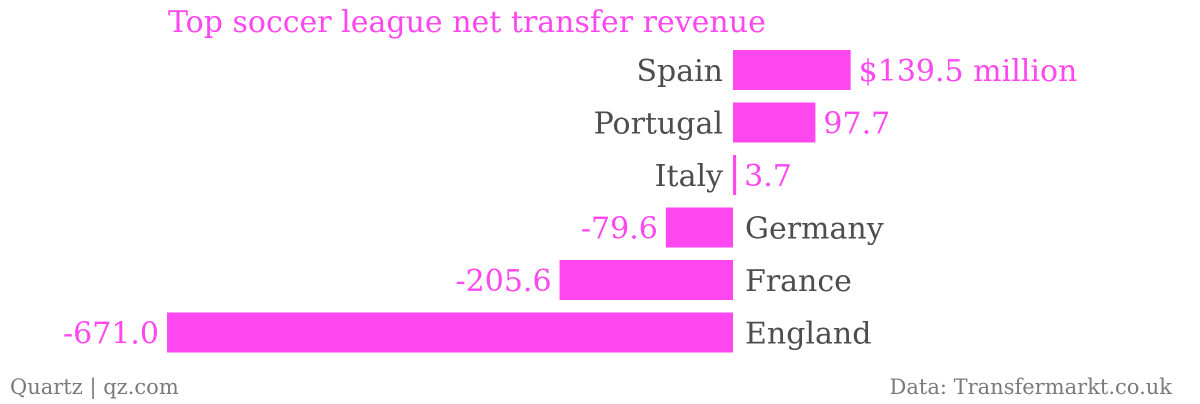  Describe the element at coordinates (968, 71) in the screenshot. I see `value-label-spain: $139.5 million` at that location.